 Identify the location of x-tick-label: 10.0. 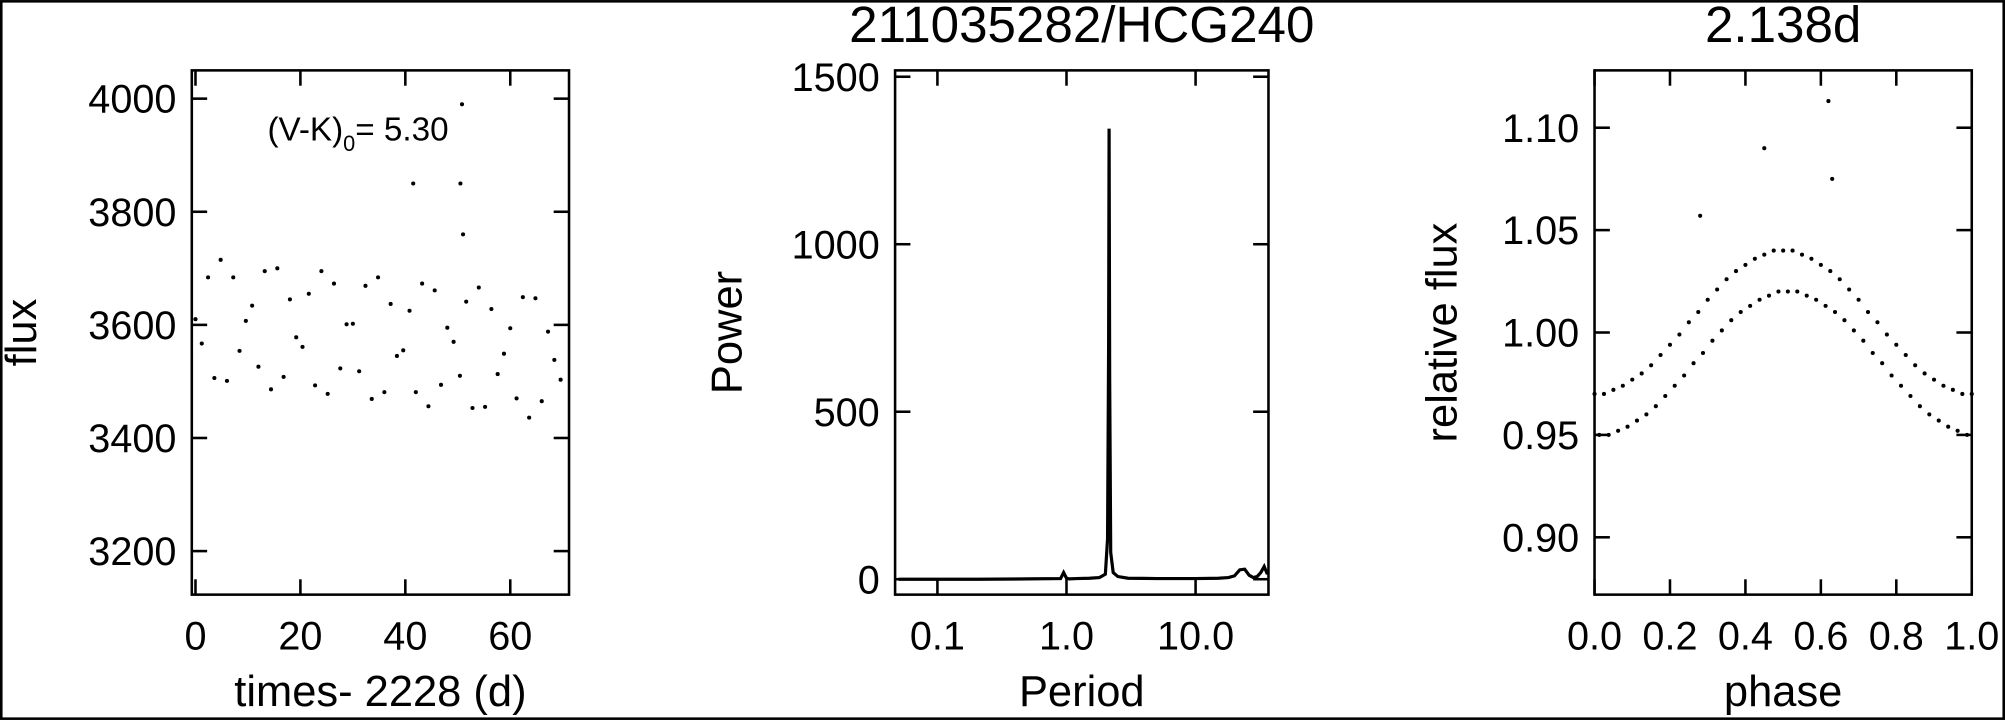
(1195, 637).